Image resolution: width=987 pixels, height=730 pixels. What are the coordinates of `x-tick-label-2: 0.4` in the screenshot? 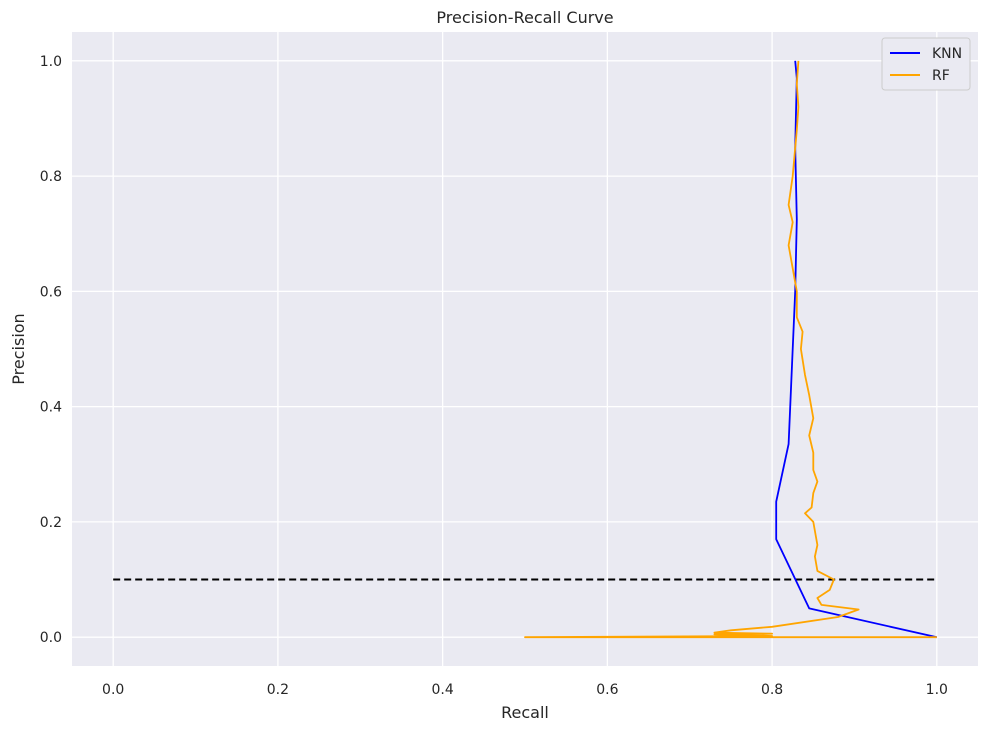 It's located at (443, 690).